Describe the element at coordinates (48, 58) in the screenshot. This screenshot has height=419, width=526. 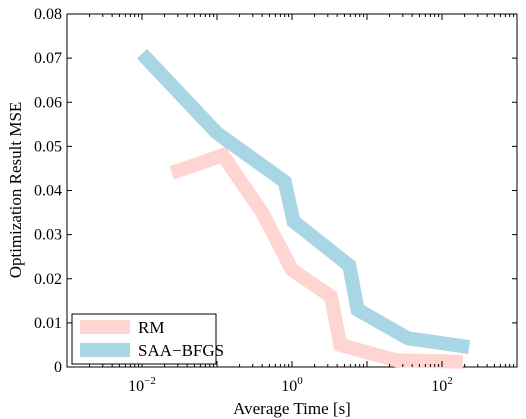
I see `y-tick-label: 0.07` at that location.